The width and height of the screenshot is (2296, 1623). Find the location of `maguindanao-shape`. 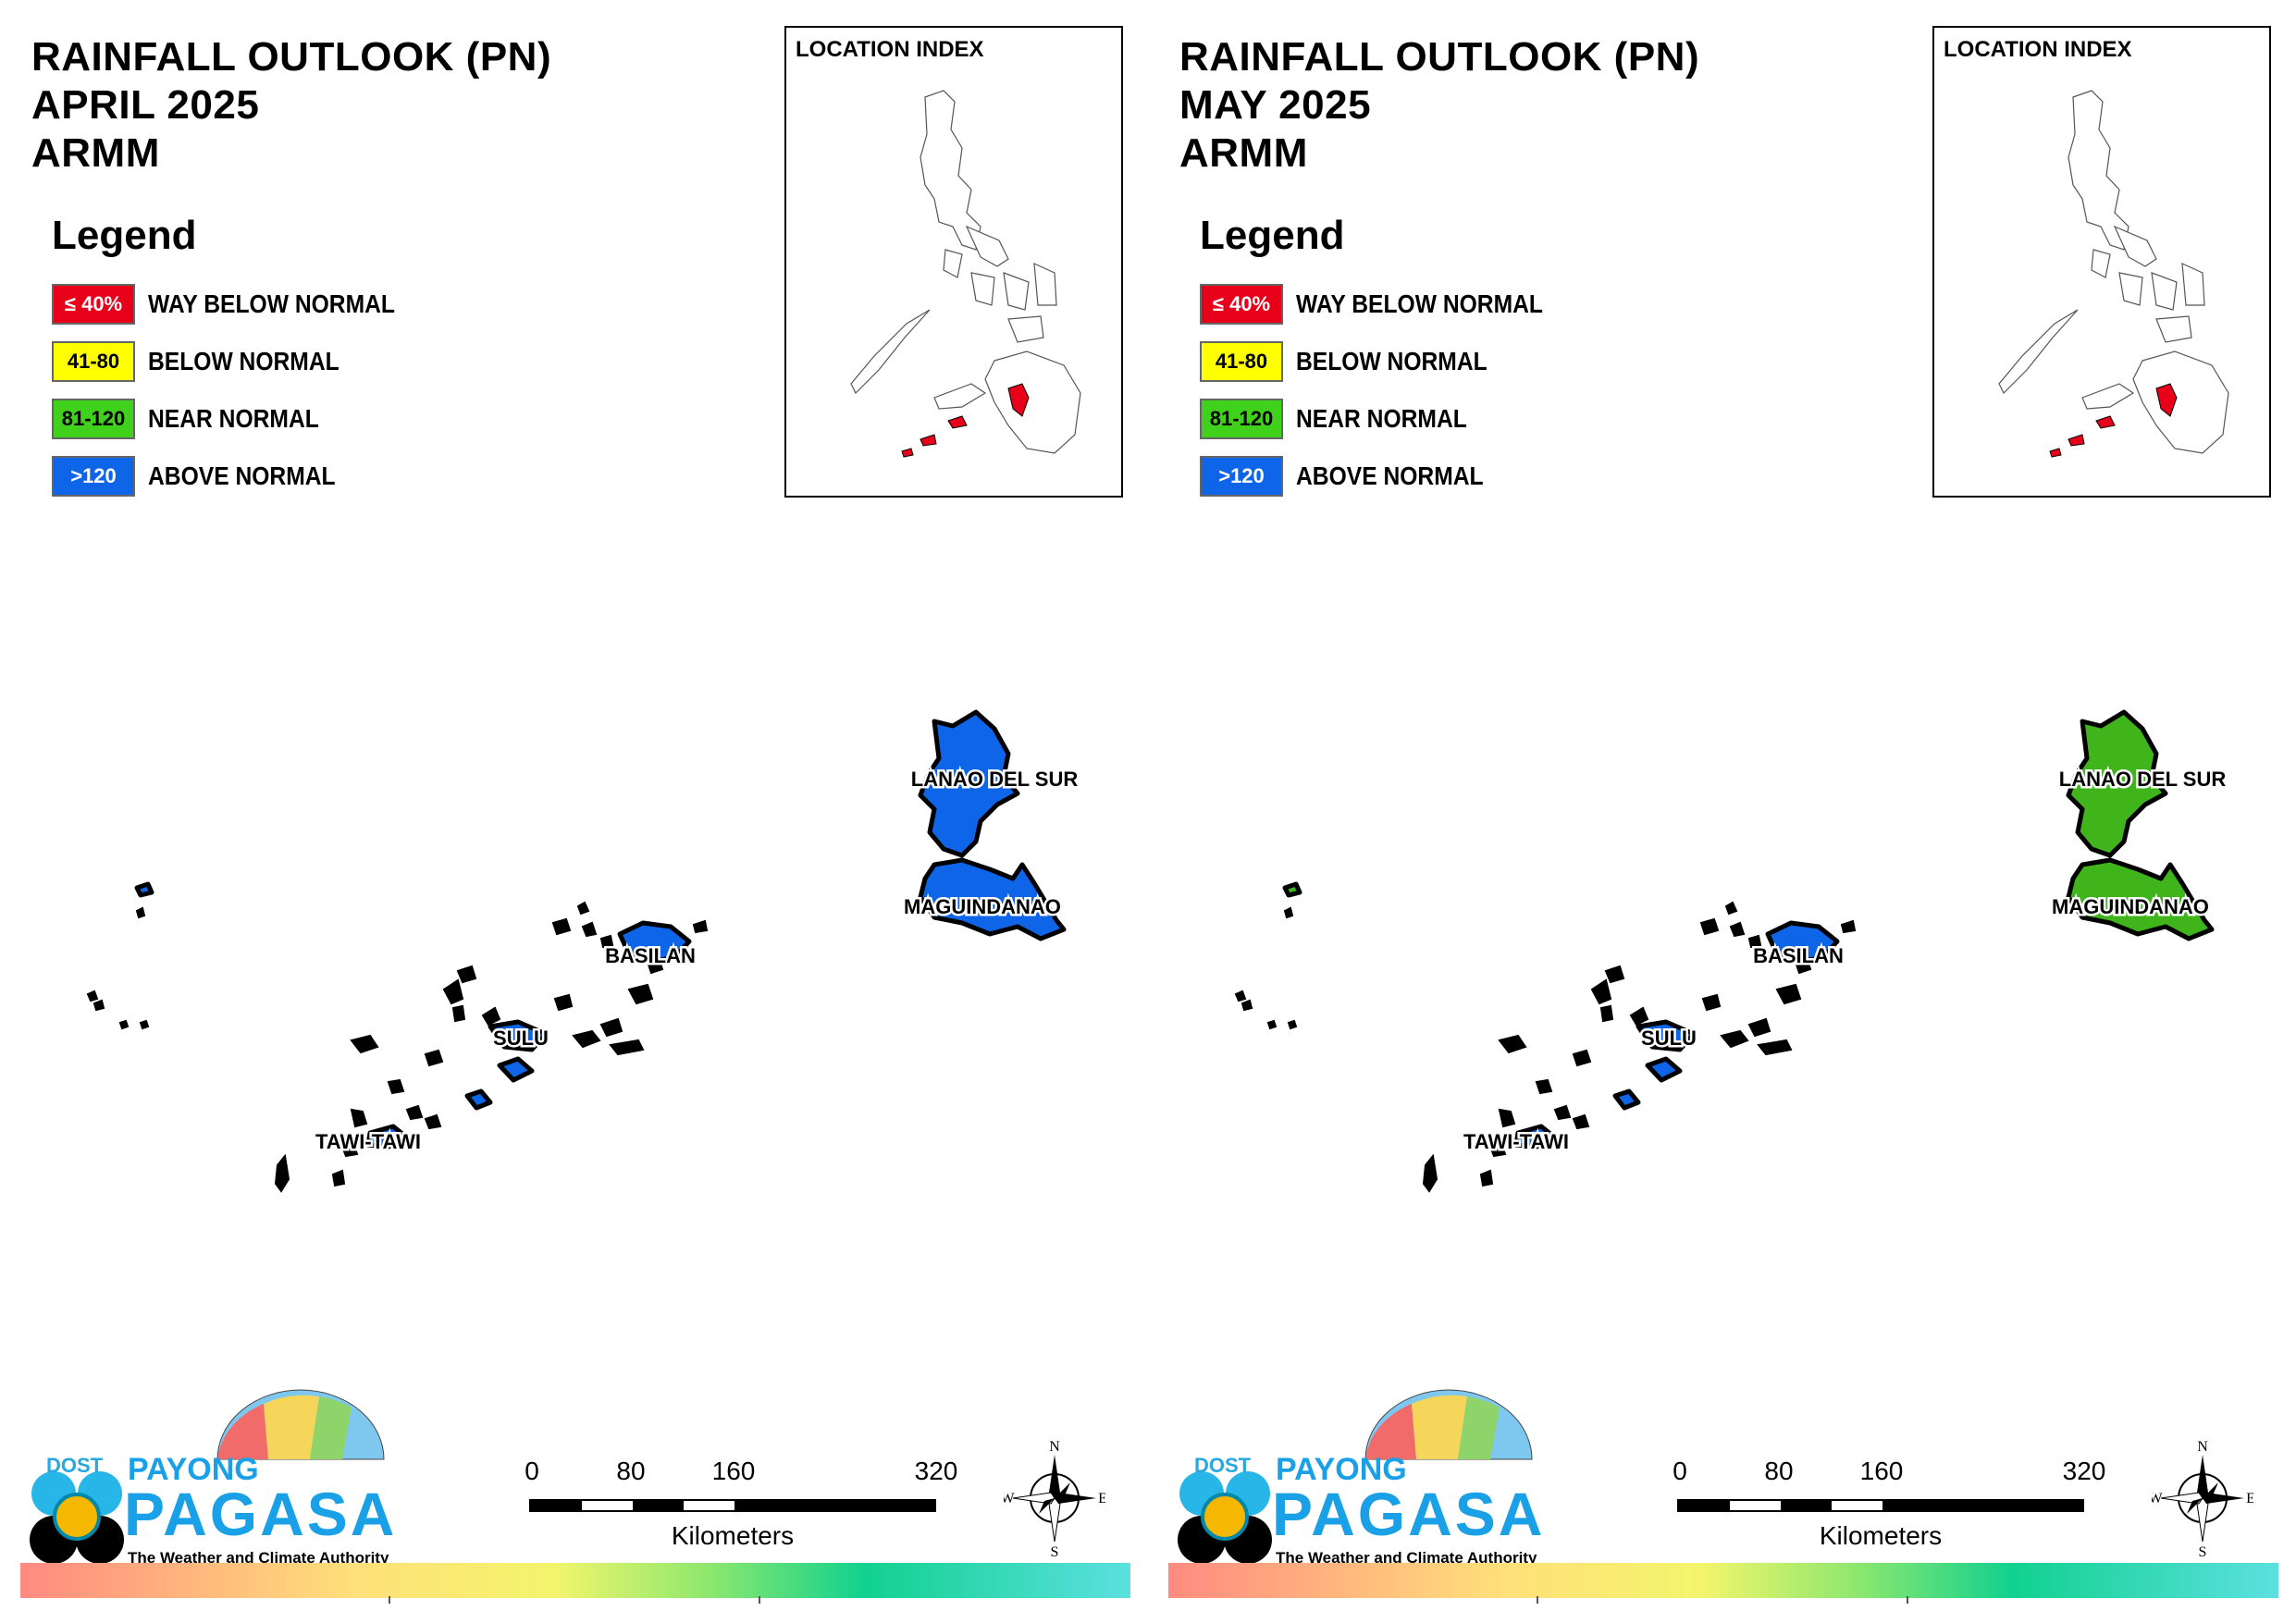

maguindanao-shape is located at coordinates (2140, 899).